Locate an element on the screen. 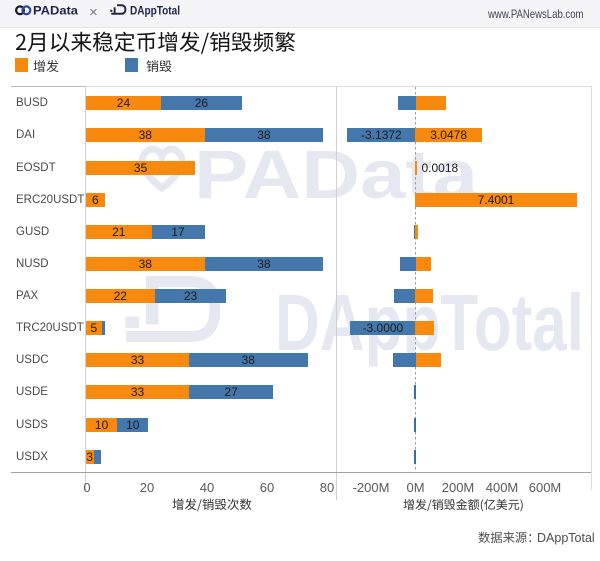 The height and width of the screenshot is (561, 600). svg-text: www.PANewsLab.com is located at coordinates (536, 14).